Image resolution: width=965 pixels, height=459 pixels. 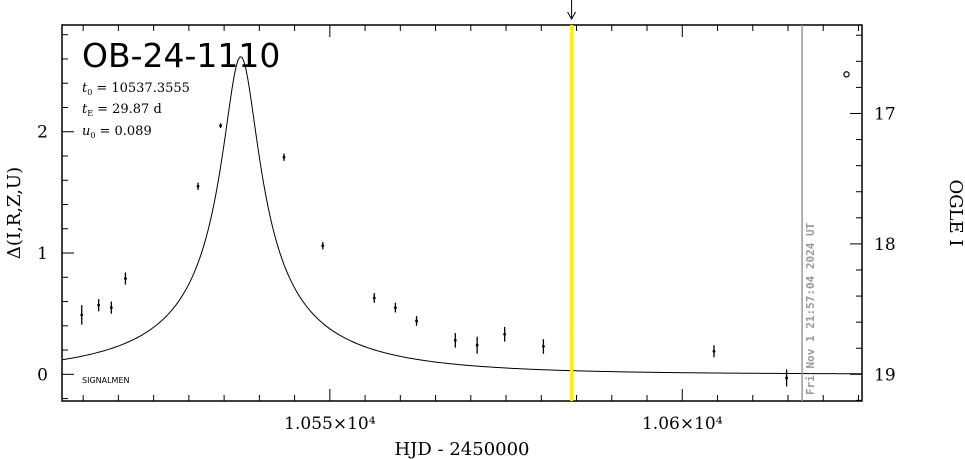 I want to click on chart-title: OB-24-1110, so click(x=181, y=55).